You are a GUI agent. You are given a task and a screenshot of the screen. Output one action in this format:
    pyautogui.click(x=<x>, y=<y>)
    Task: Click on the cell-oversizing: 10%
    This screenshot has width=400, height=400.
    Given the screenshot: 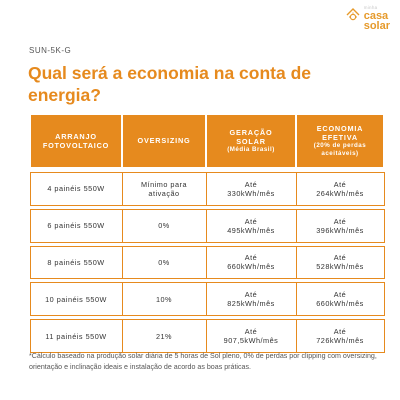 What is the action you would take?
    pyautogui.click(x=164, y=299)
    